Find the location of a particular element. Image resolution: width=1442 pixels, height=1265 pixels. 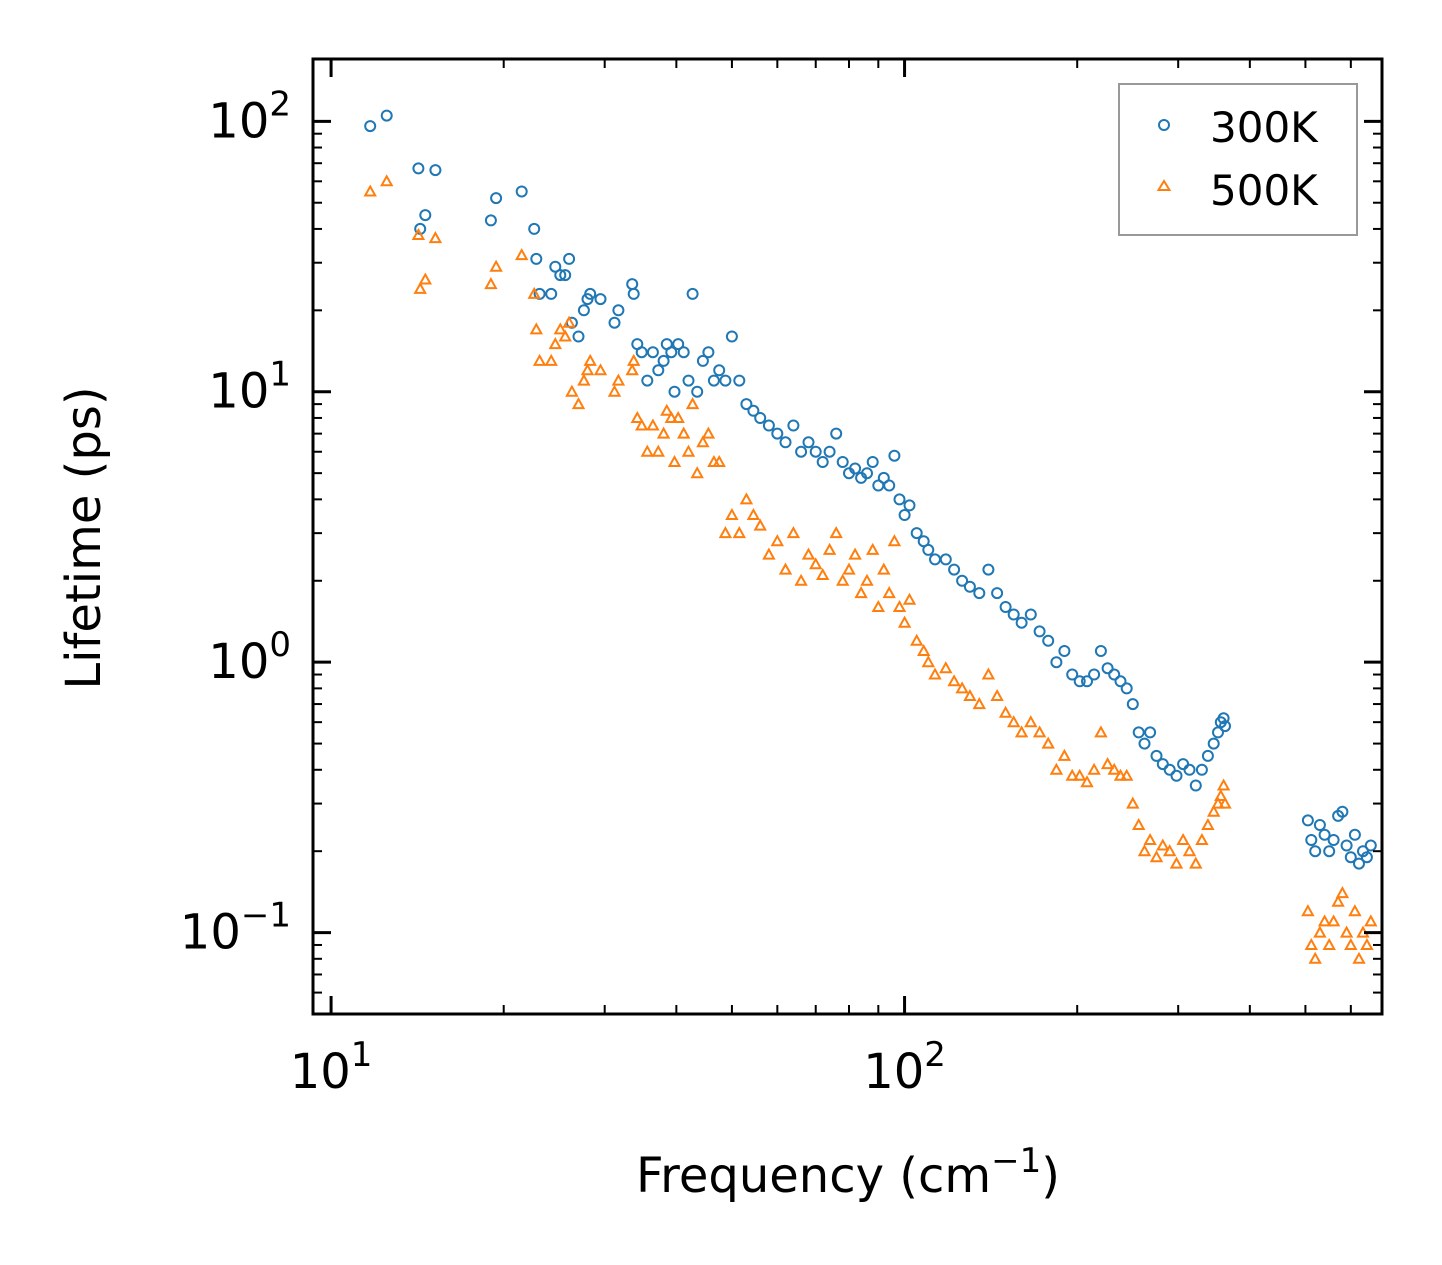

legend-marker-300k is located at coordinates (1164, 125).